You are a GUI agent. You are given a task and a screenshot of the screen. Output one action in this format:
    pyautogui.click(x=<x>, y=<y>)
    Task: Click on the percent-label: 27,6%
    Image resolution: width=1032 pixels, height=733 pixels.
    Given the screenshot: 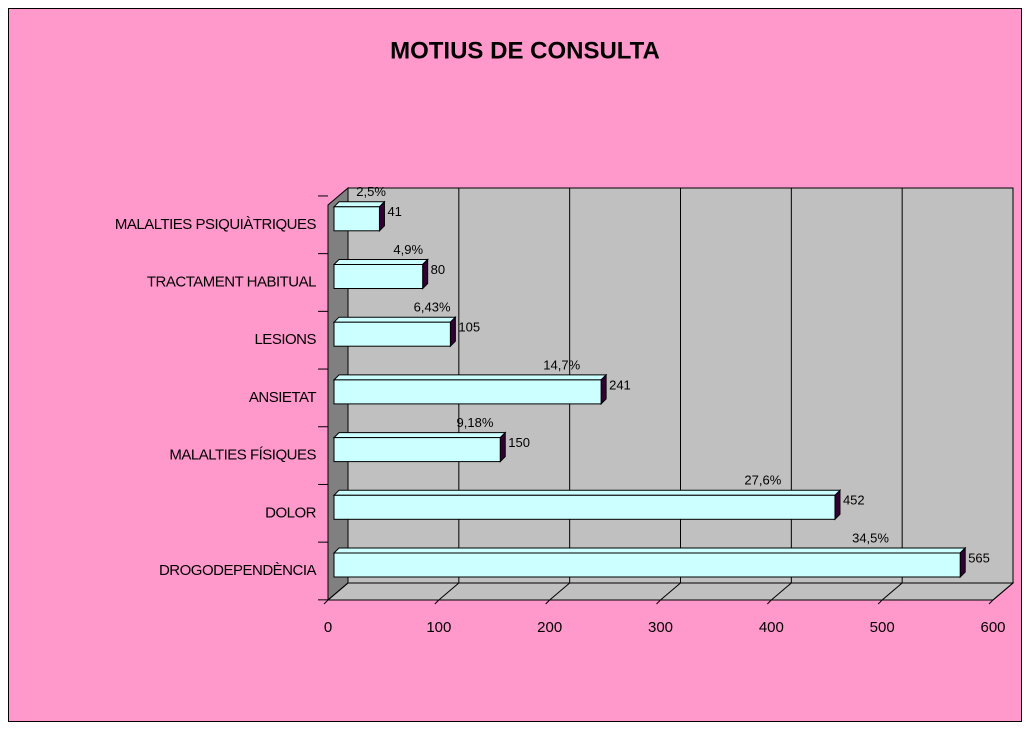 What is the action you would take?
    pyautogui.click(x=762, y=480)
    